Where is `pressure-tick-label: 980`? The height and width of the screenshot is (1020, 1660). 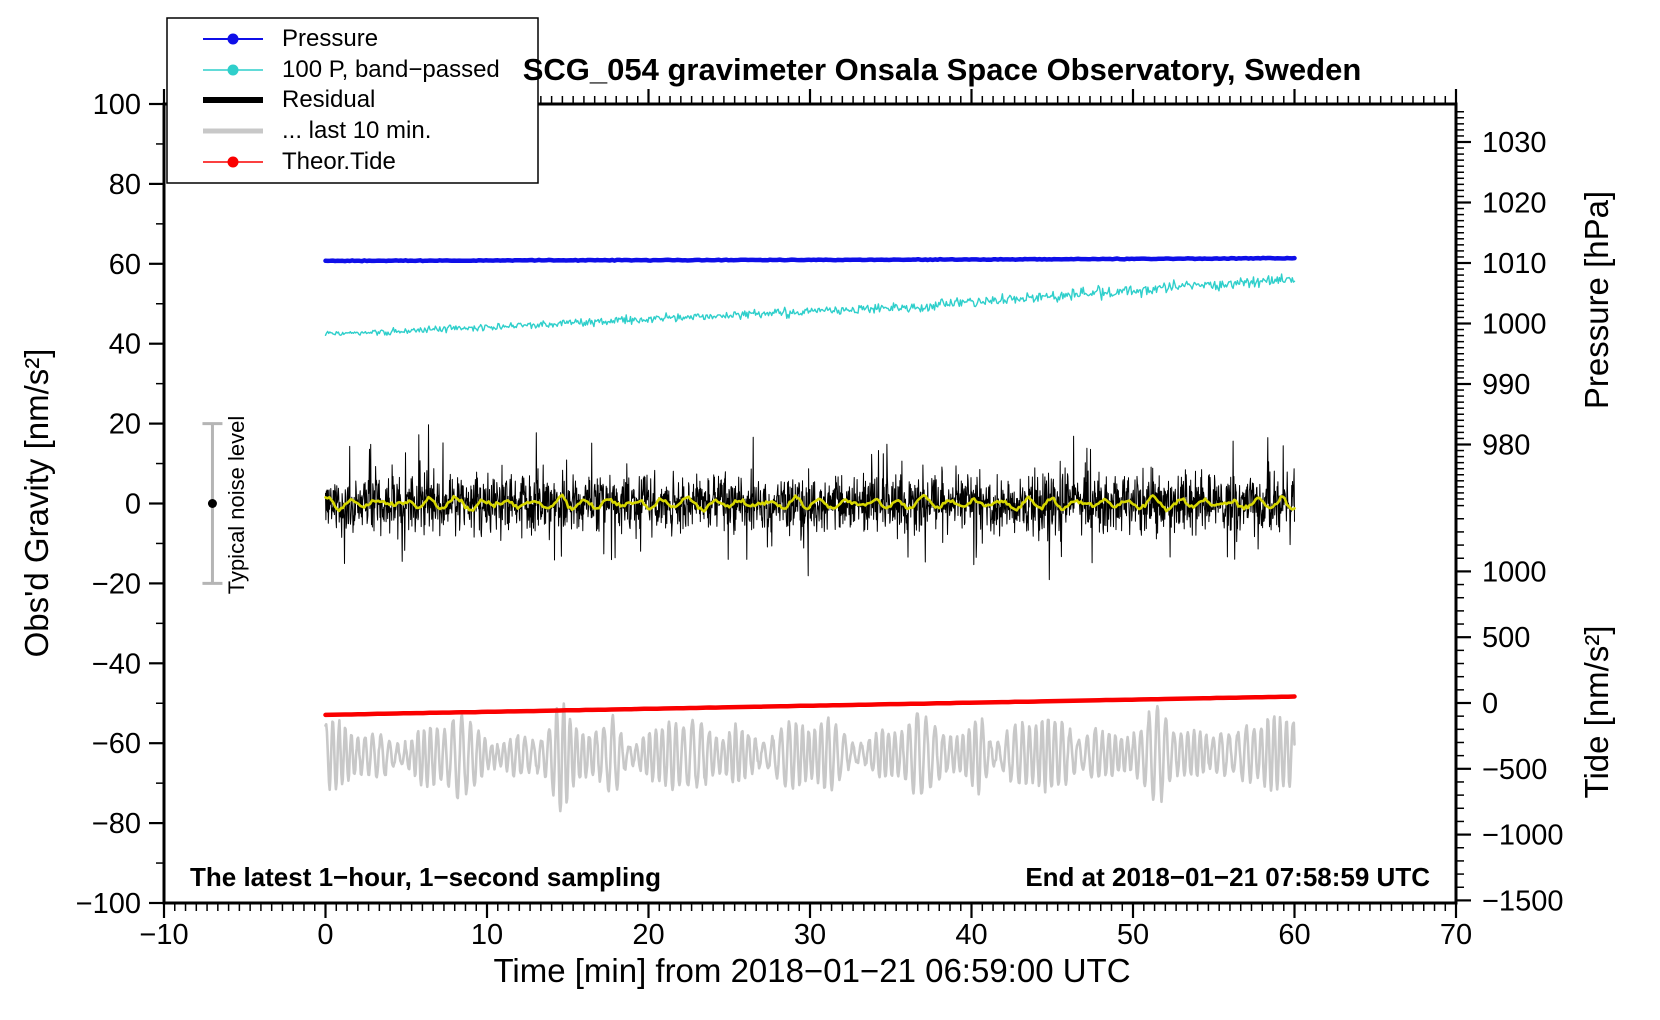 pressure-tick-label: 980 is located at coordinates (1506, 446).